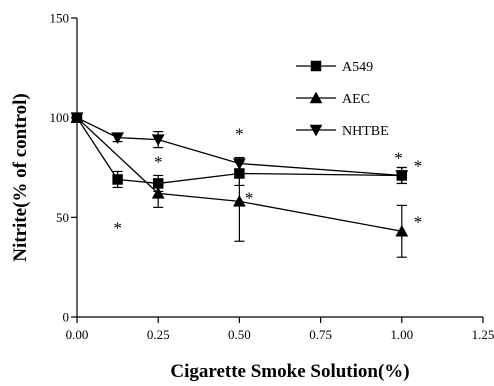 The width and height of the screenshot is (494, 386). Describe the element at coordinates (66, 317) in the screenshot. I see `y-tick-label: 0` at that location.